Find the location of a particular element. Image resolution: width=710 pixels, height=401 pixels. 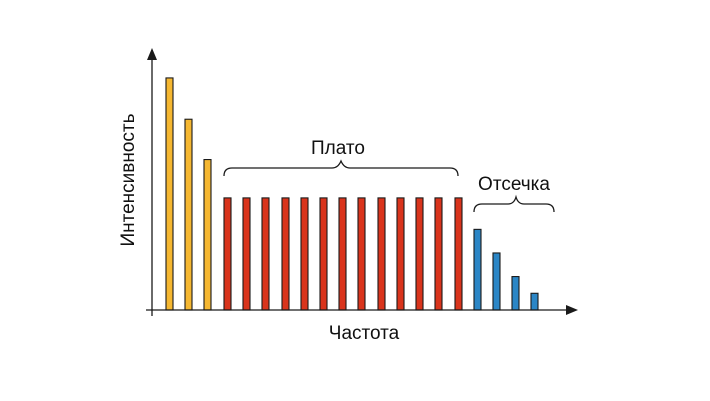

cutoff-brace is located at coordinates (514, 203).